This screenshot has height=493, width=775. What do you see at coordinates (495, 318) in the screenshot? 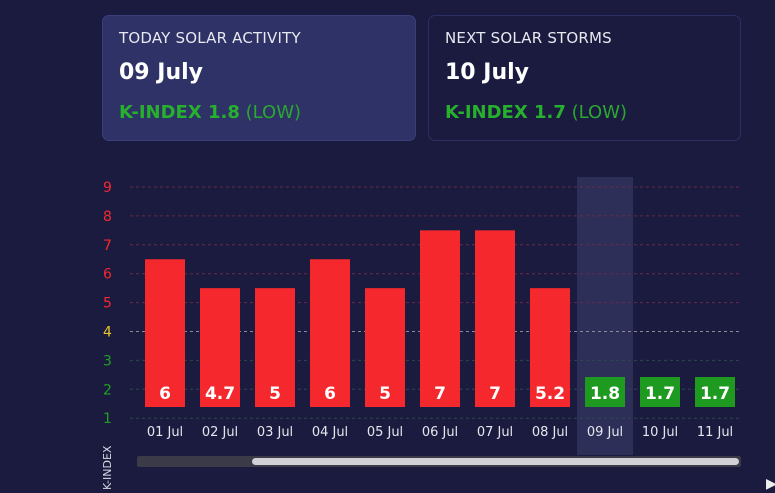
I see `bar-07-jul` at bounding box center [495, 318].